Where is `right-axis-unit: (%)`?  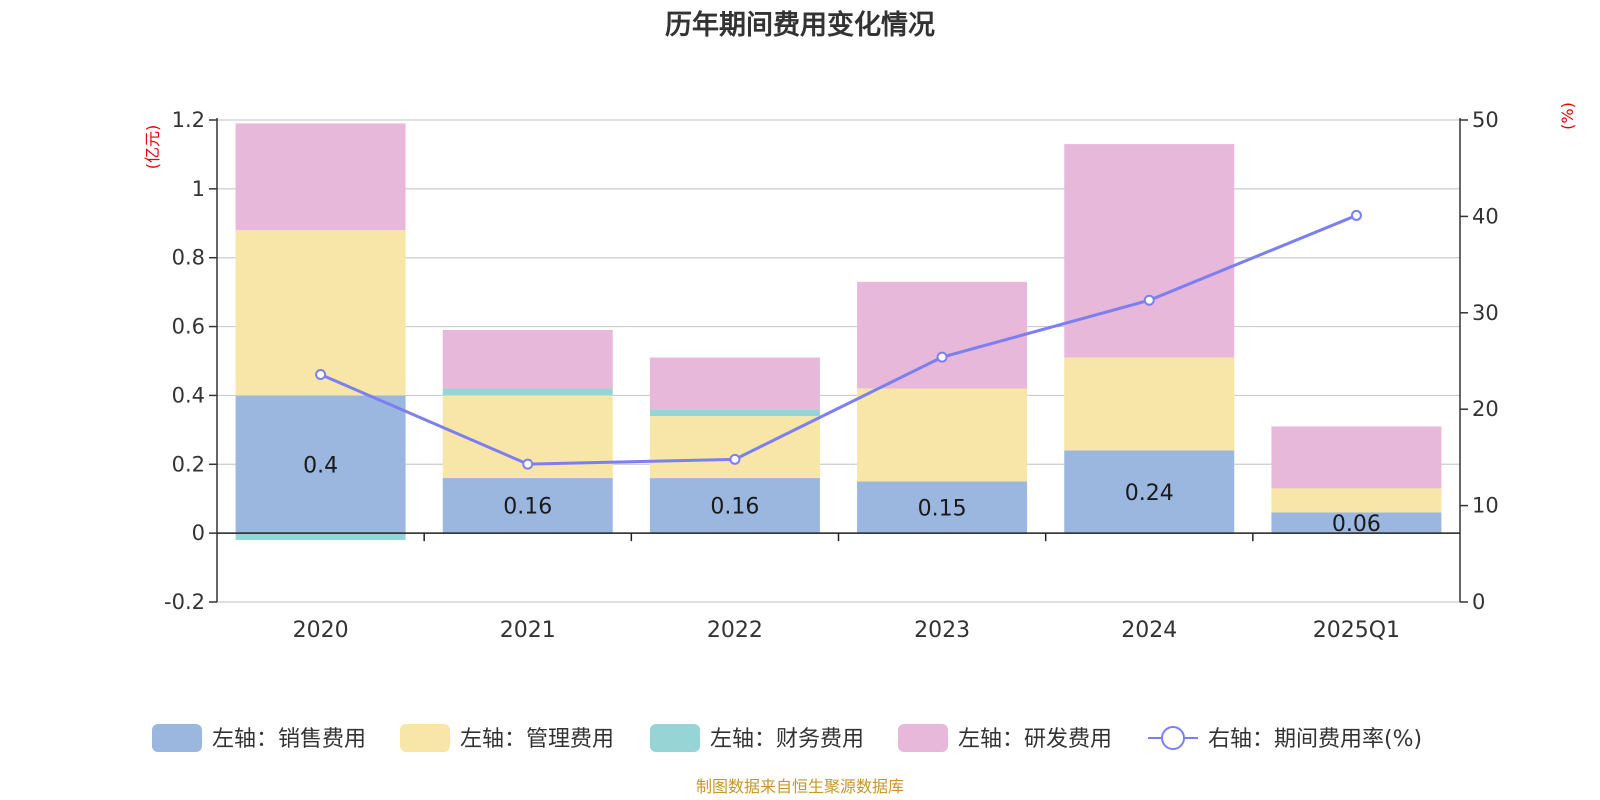 right-axis-unit: (%) is located at coordinates (1567, 116).